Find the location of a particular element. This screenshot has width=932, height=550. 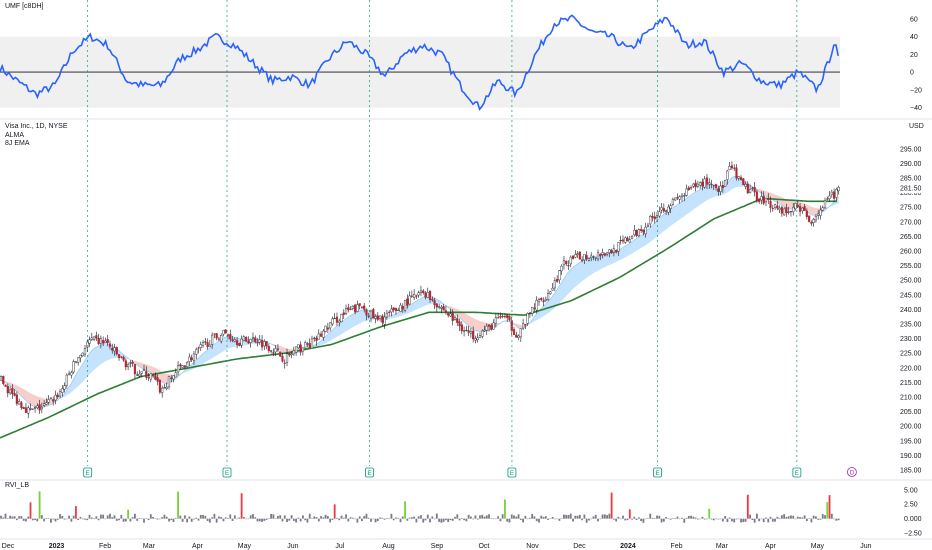

alma-ribbon is located at coordinates (641, 250).